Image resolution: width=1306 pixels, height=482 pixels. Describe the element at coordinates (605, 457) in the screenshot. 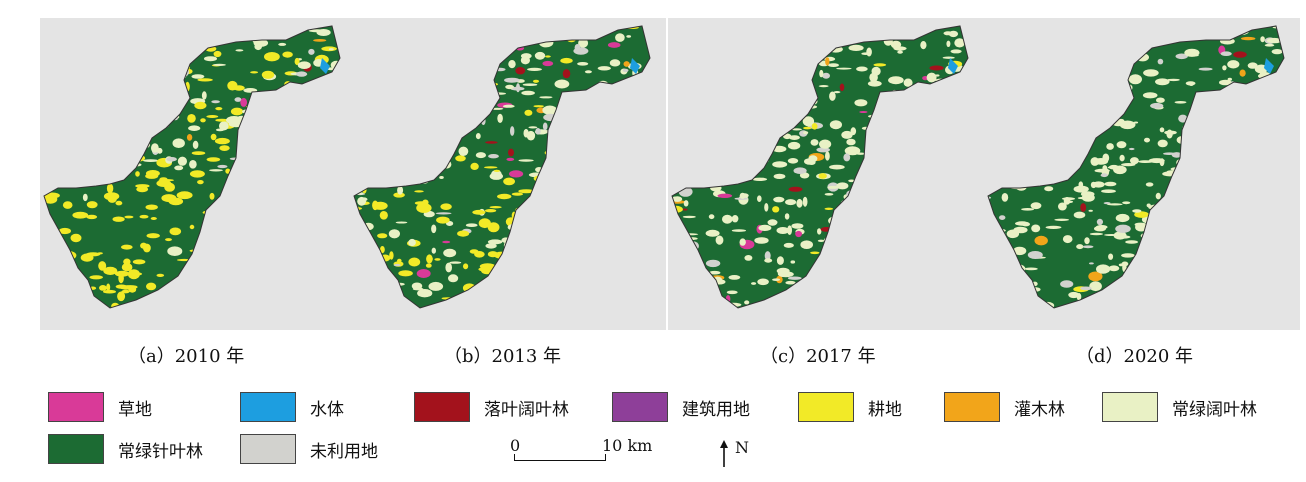

I see `scale-tick-right` at that location.